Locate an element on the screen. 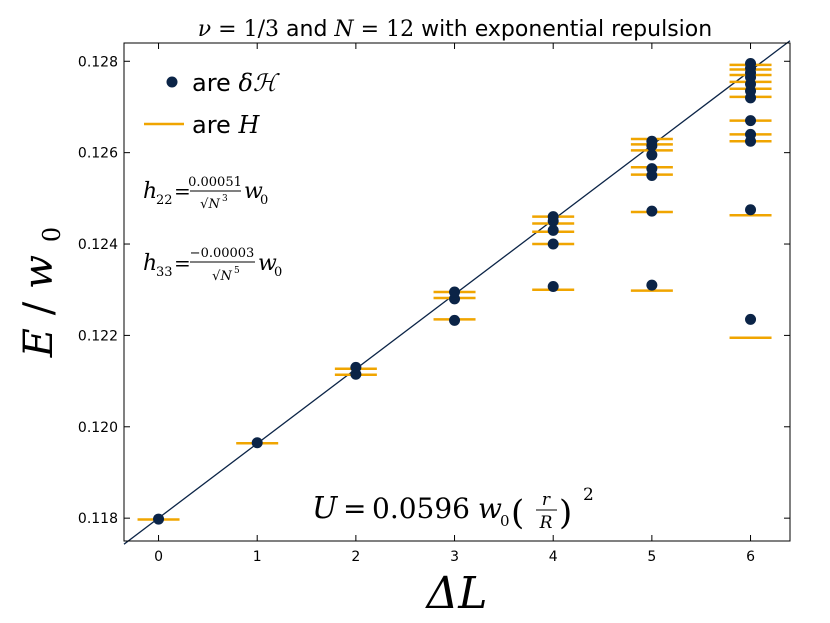  y-tick-label: 0.120 is located at coordinates (98, 428).